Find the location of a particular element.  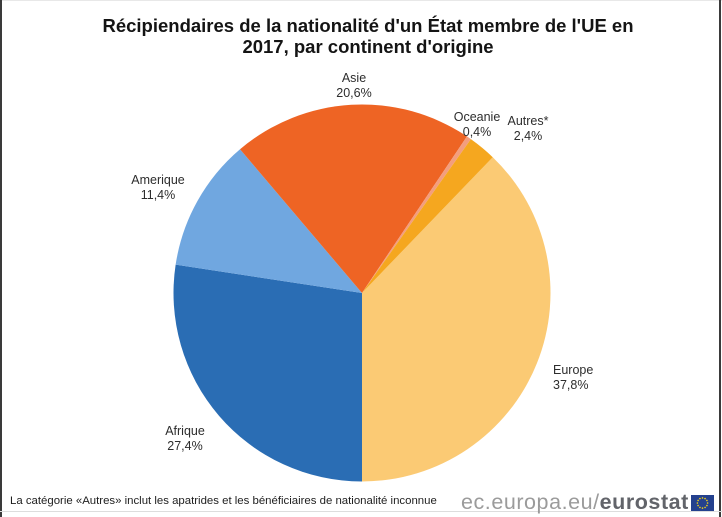

slice-name-afrique: Afrique is located at coordinates (185, 431).